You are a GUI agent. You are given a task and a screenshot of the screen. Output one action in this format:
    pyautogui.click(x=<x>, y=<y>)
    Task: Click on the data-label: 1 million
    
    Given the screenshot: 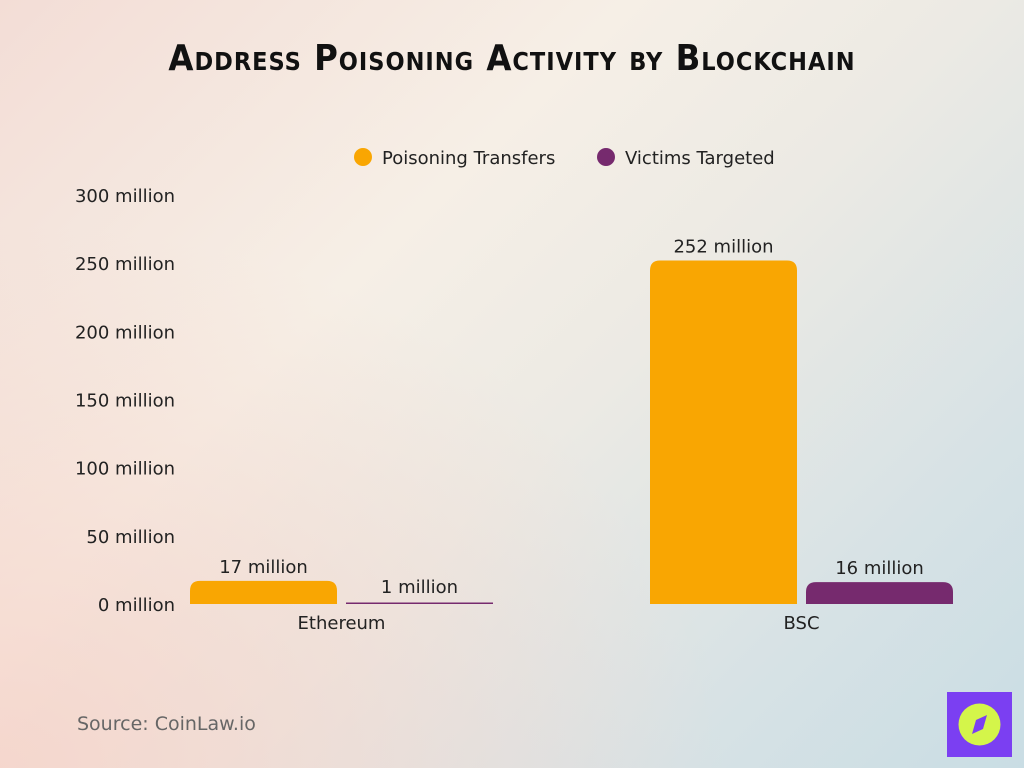 What is the action you would take?
    pyautogui.click(x=419, y=587)
    